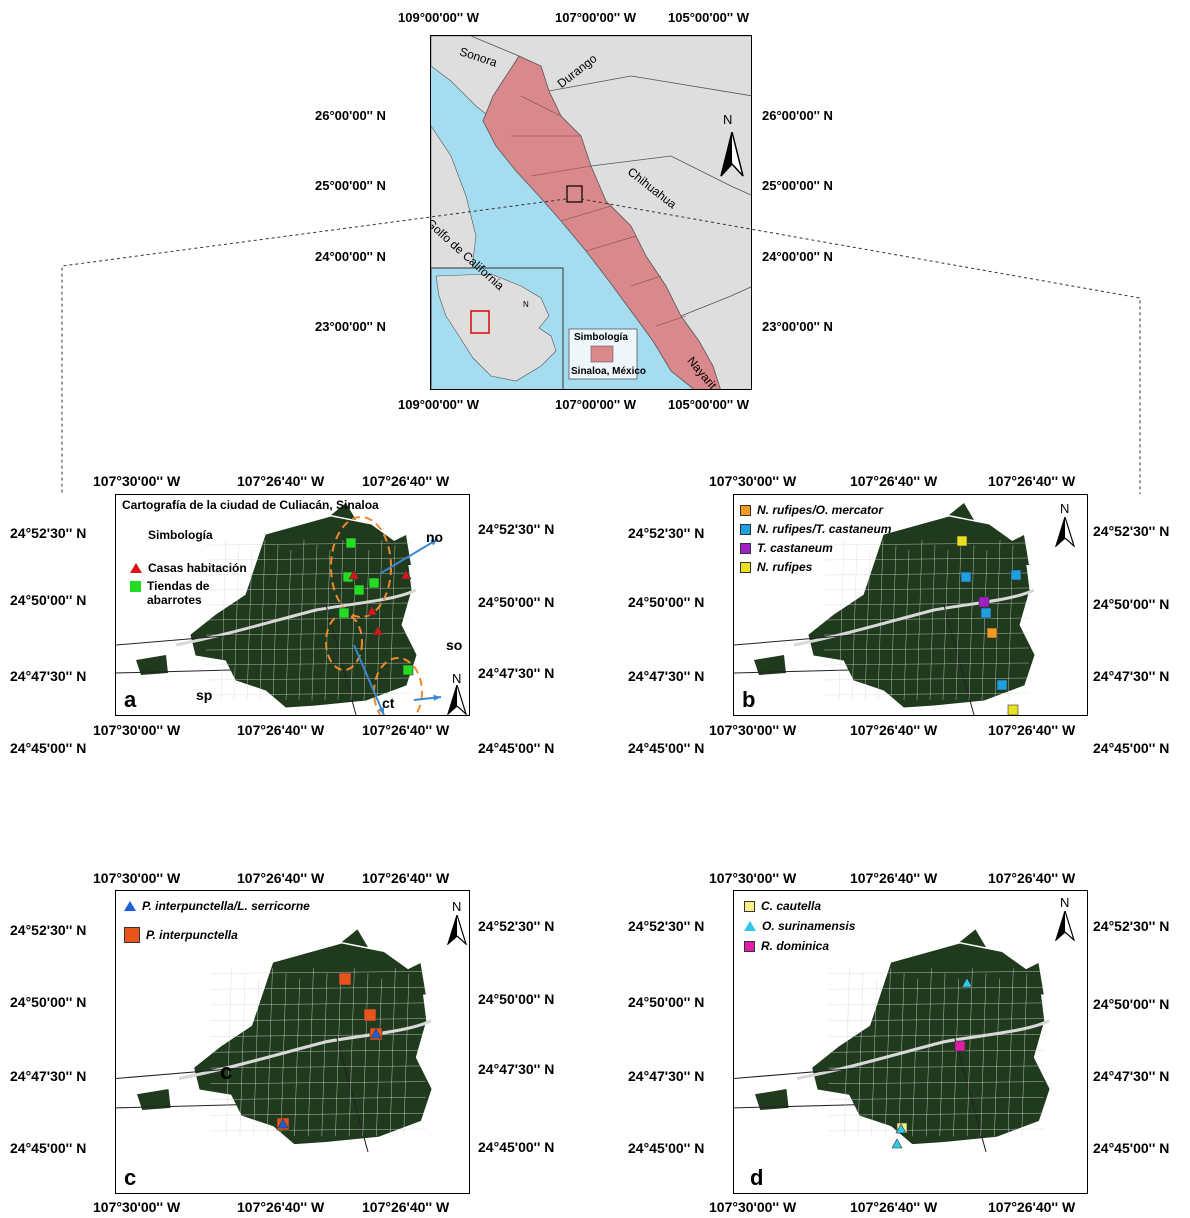 This screenshot has height=1218, width=1190. What do you see at coordinates (1032, 730) in the screenshot?
I see `panel-b-x-tick-bottom-3: 107°26'40'' W` at bounding box center [1032, 730].